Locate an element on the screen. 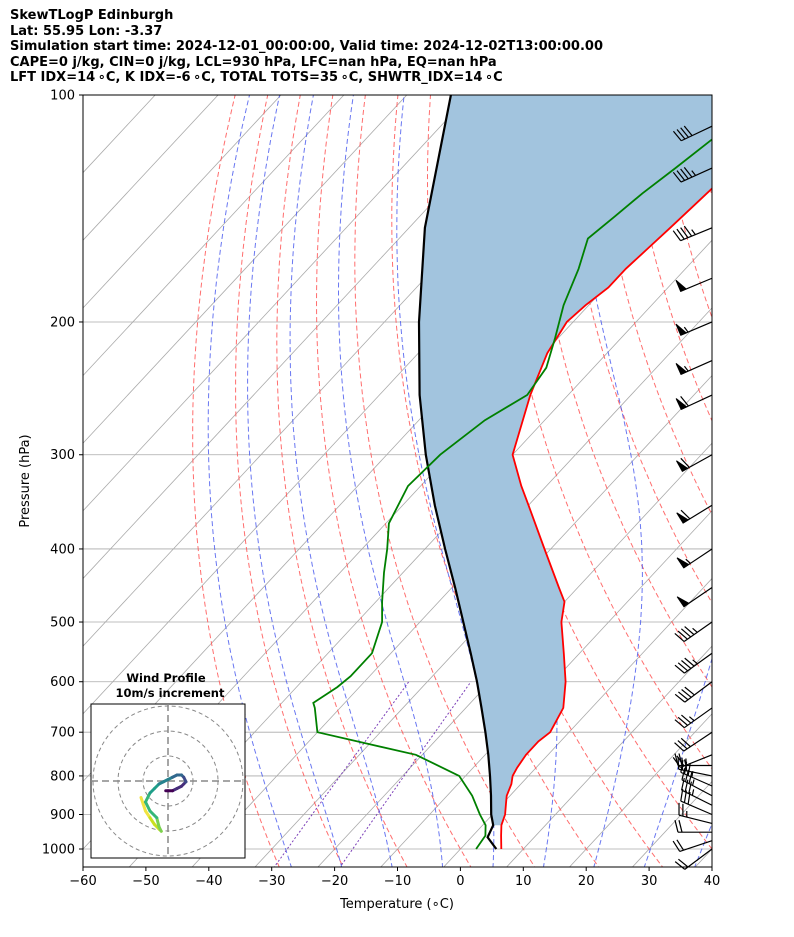  y-axis-label: Pressure (hPa) is located at coordinates (25, 480).